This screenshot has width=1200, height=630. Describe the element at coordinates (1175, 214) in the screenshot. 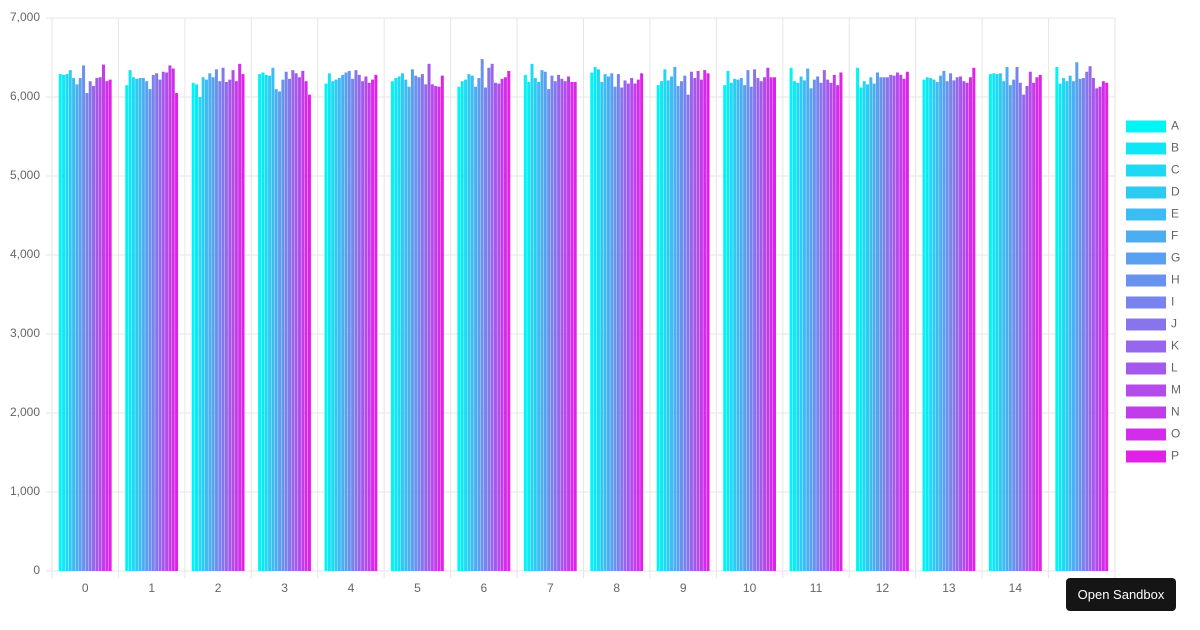

I see `legend-label: E` at that location.